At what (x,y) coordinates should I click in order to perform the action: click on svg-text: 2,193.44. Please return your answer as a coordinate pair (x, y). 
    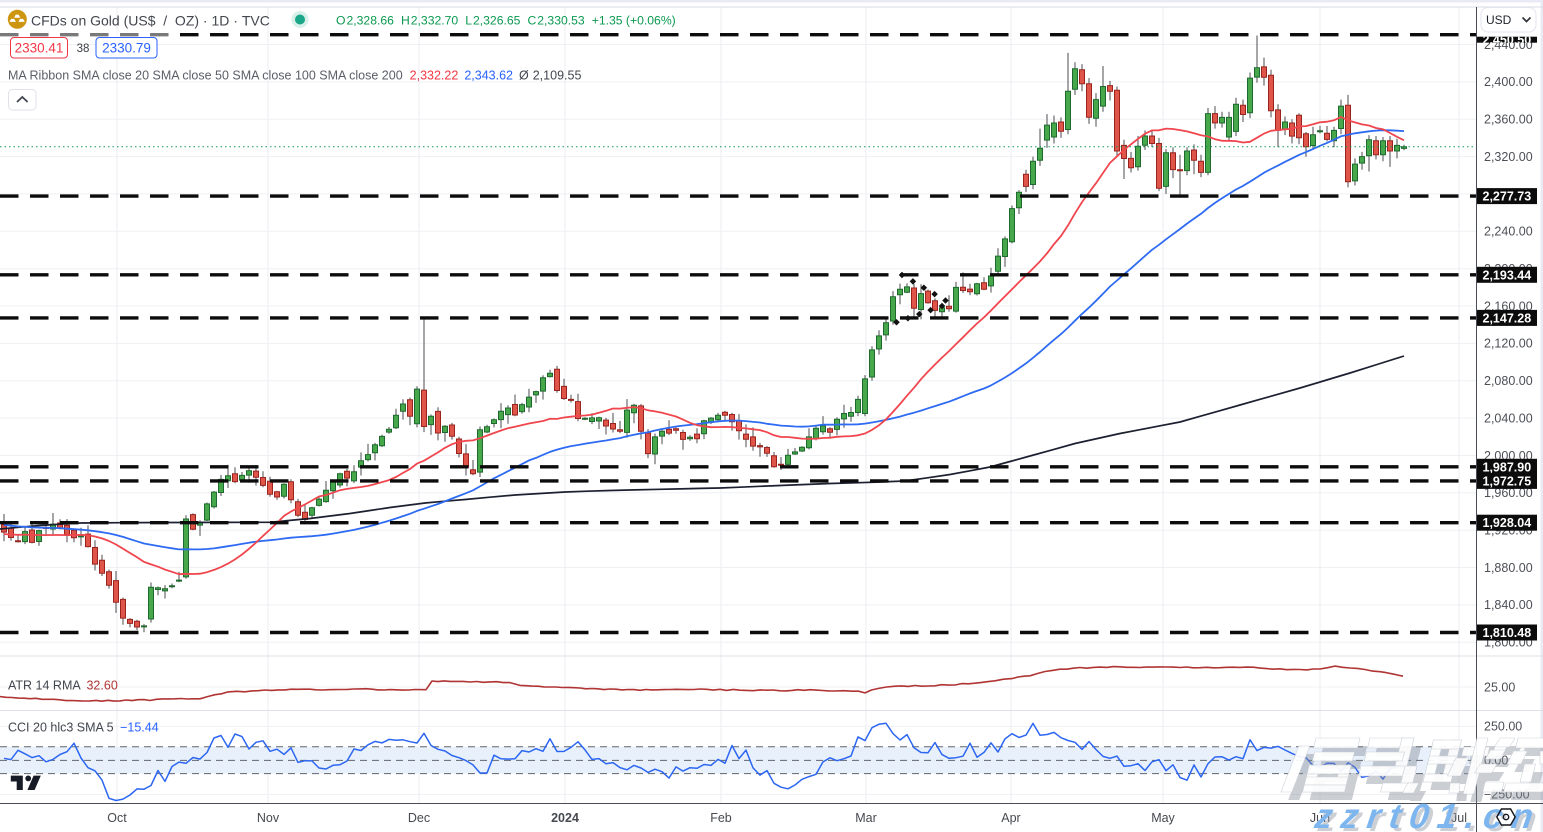
    Looking at the image, I should click on (1507, 275).